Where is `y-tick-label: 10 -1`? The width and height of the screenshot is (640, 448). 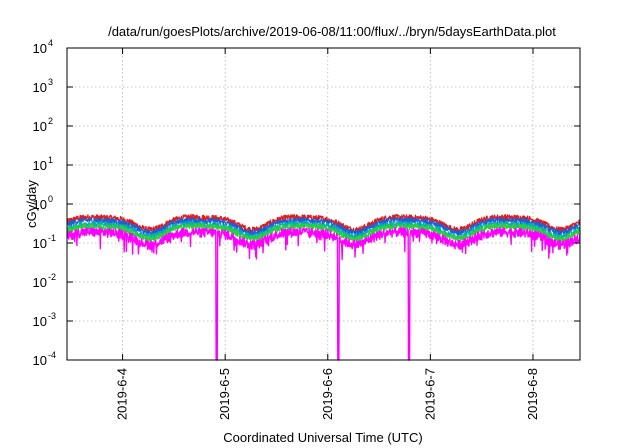
y-tick-label: 10 -1 is located at coordinates (44, 242).